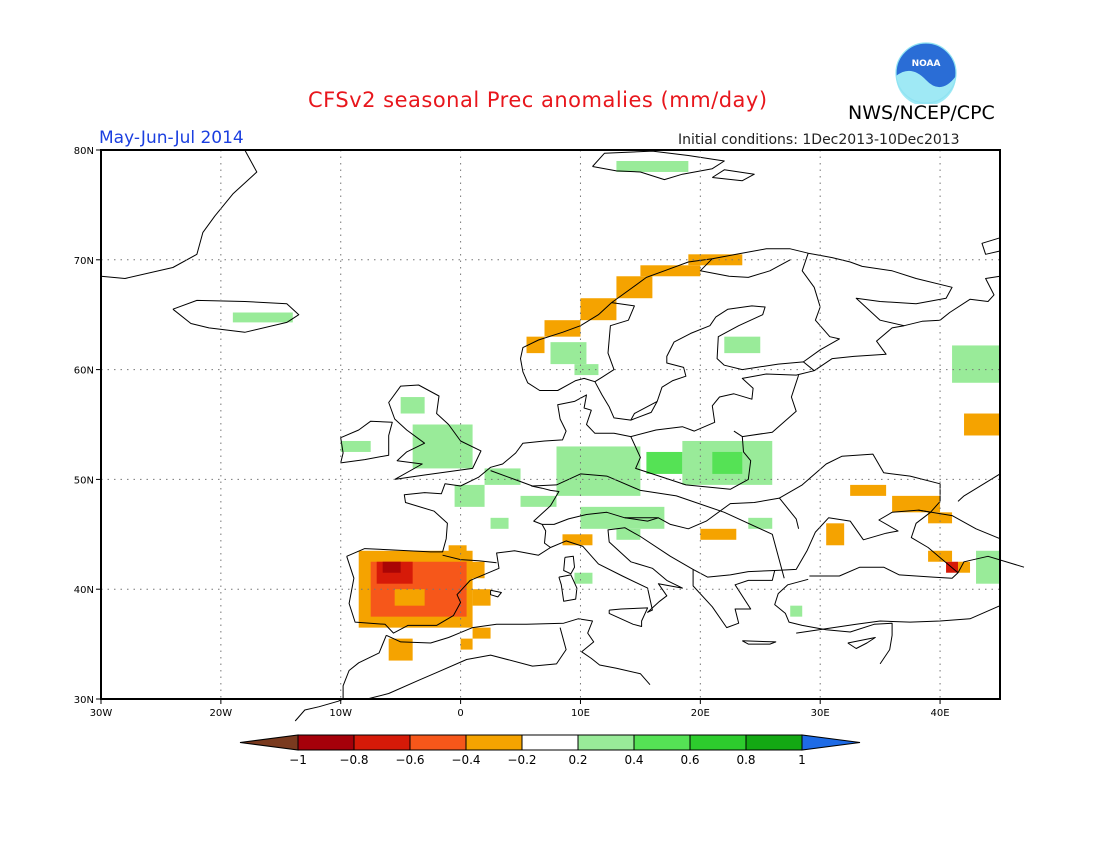  Describe the element at coordinates (921, 113) in the screenshot. I see `agency-label: NWS/NCEP/CPC` at that location.